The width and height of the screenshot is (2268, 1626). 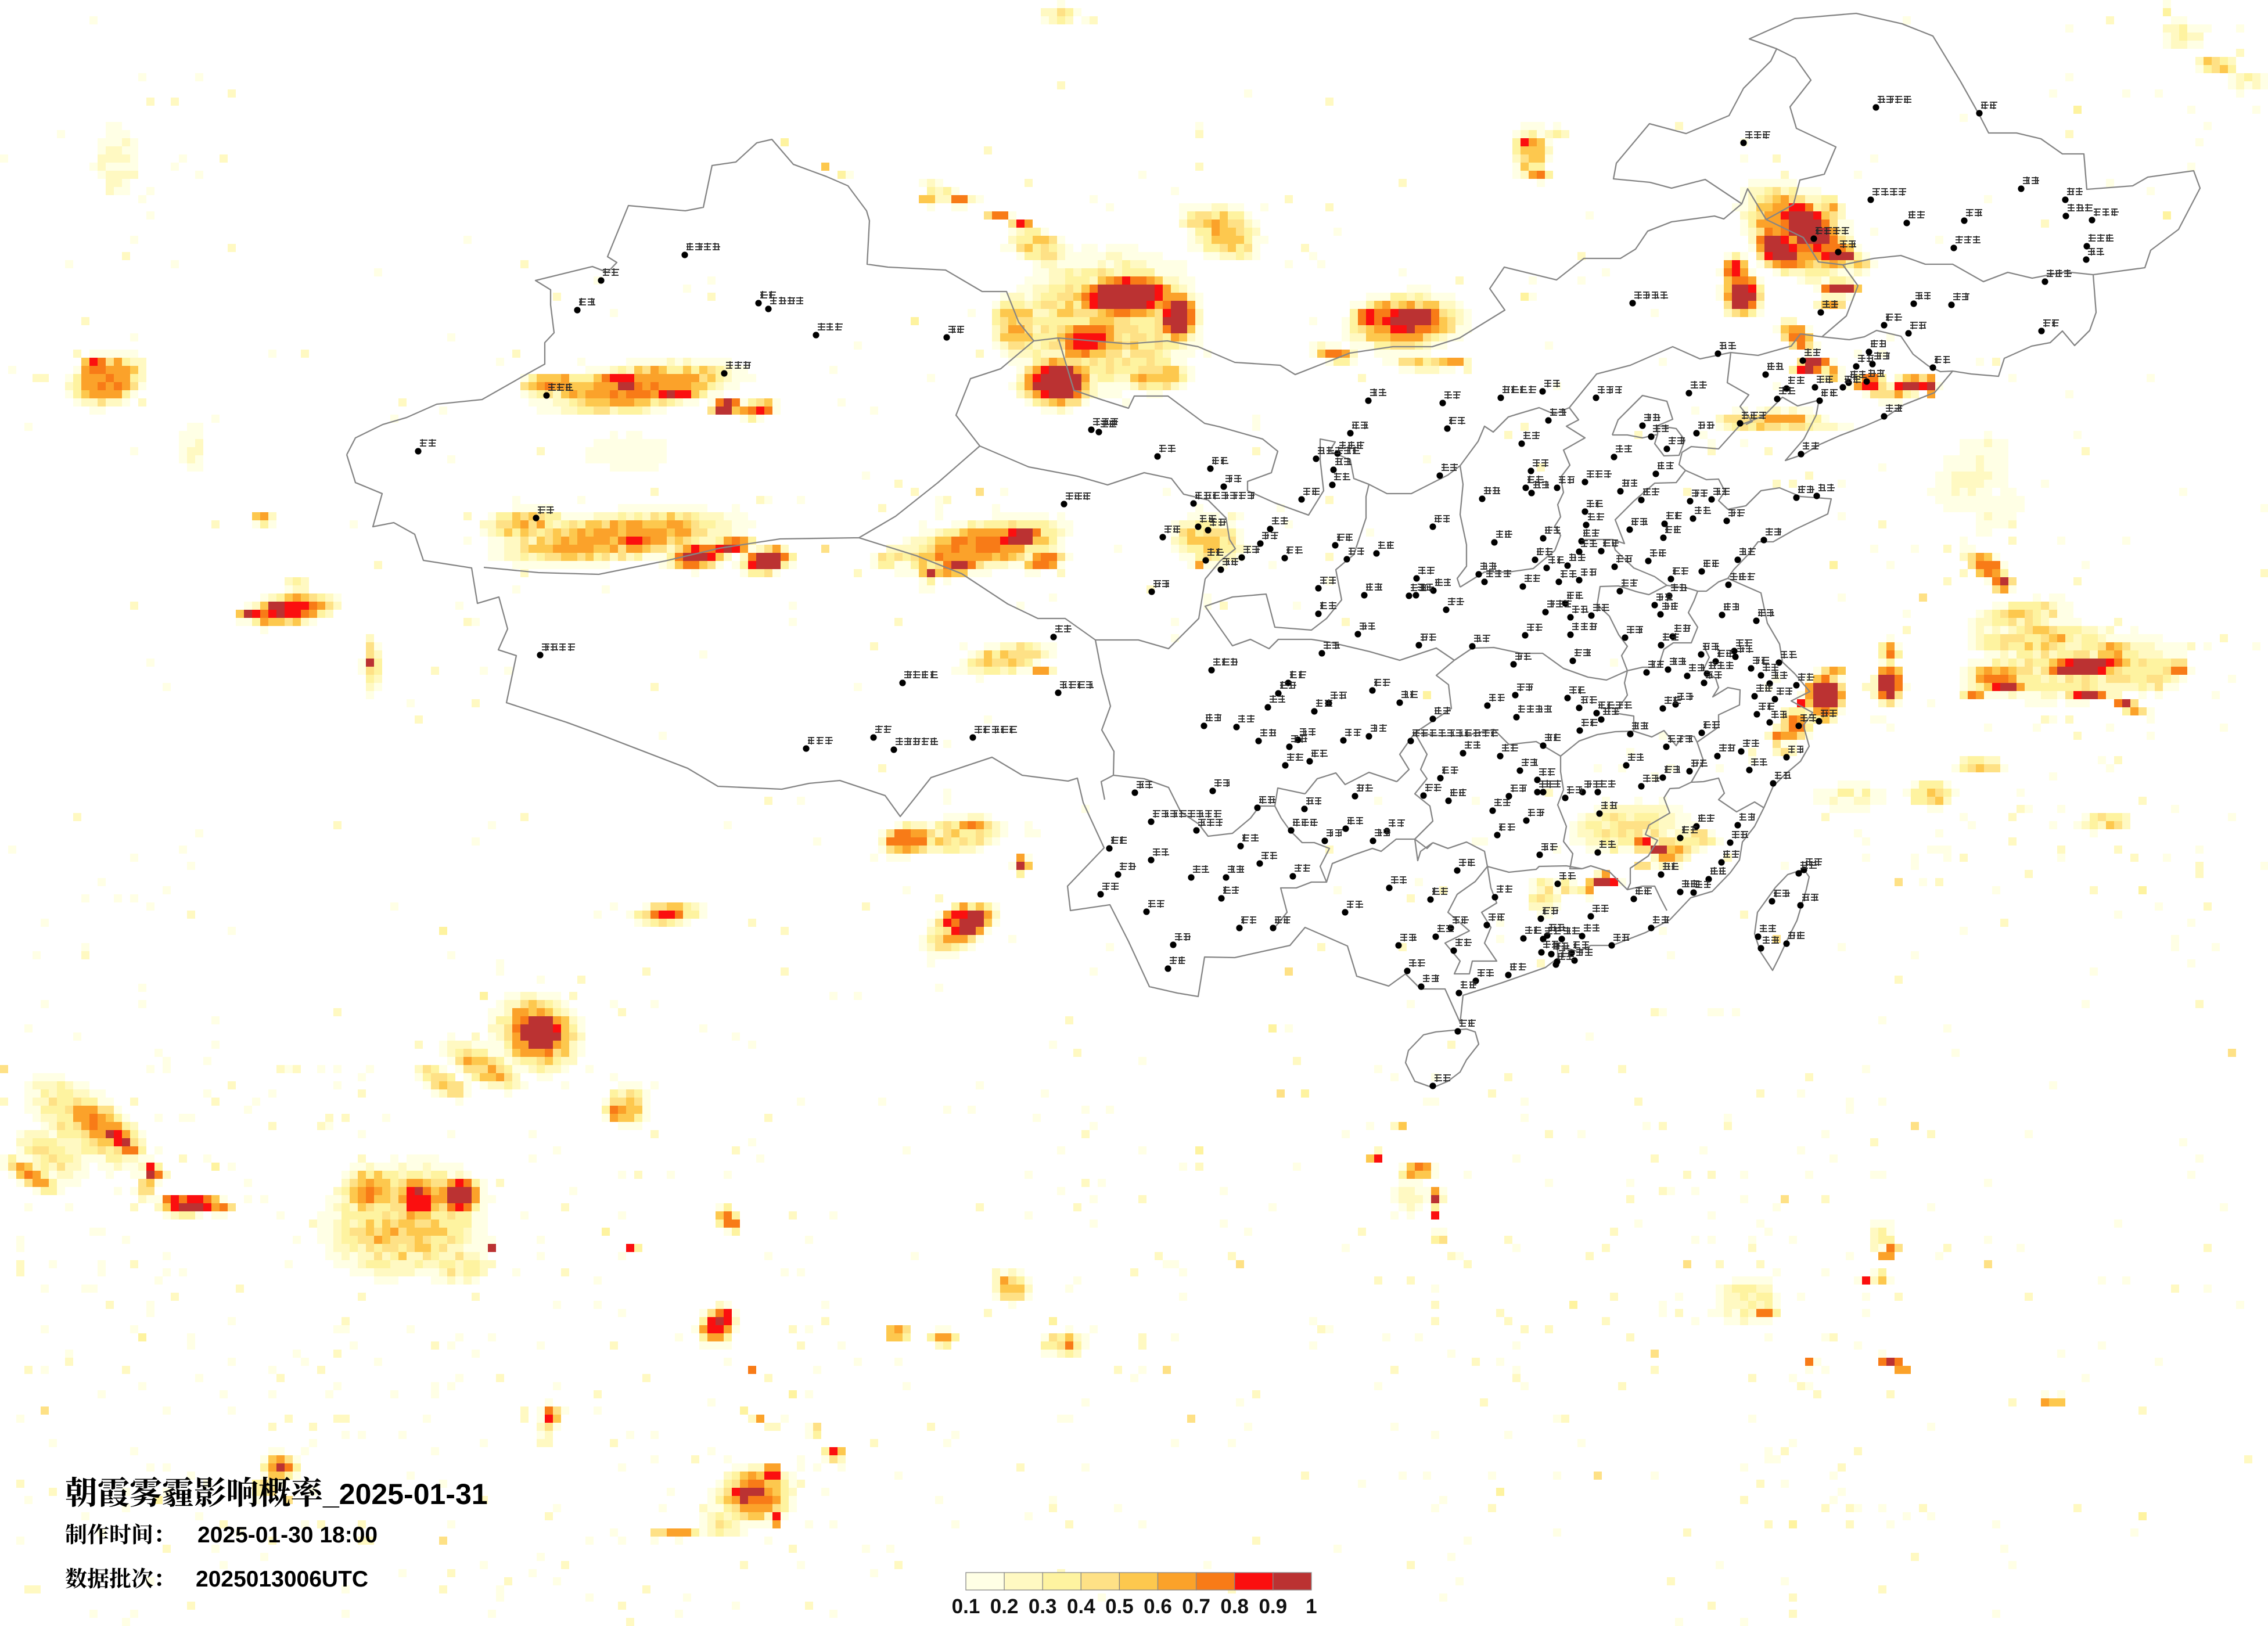 What do you see at coordinates (282, 1579) in the screenshot?
I see `svg-text: 2025013006UTC` at bounding box center [282, 1579].